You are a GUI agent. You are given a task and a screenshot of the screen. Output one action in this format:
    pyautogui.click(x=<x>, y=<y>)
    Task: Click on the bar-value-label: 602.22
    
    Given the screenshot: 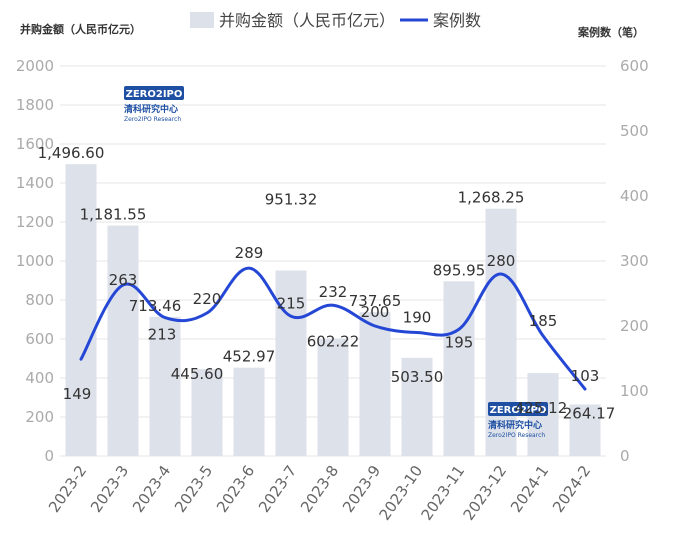 What is the action you would take?
    pyautogui.click(x=333, y=342)
    